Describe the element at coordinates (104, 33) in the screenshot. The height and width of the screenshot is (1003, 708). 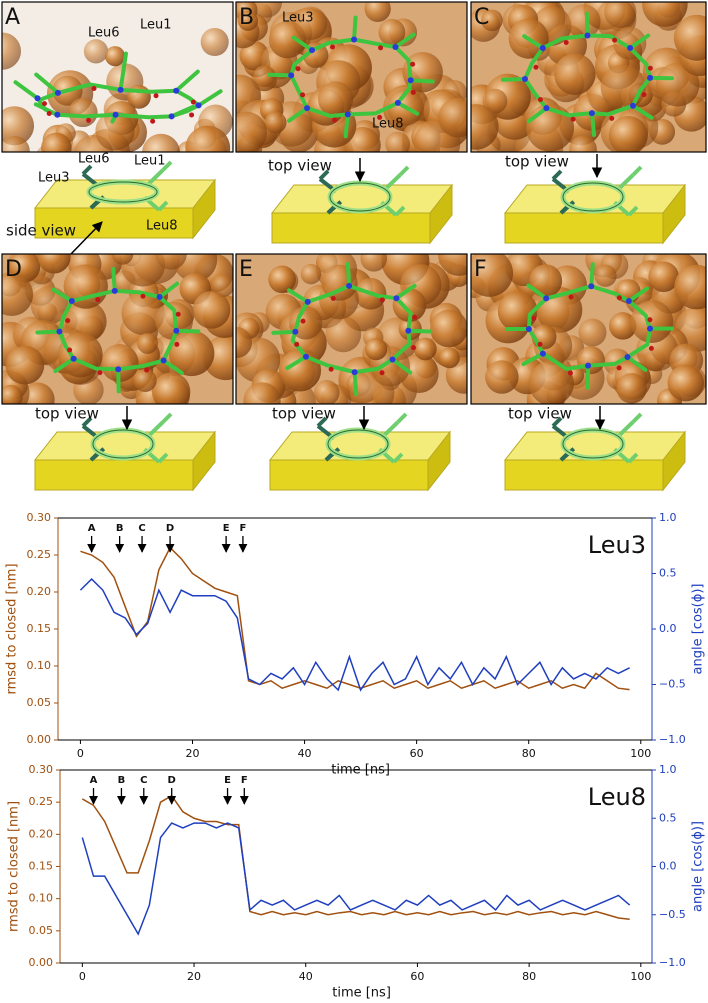
I see `residue-label: Leu6` at that location.